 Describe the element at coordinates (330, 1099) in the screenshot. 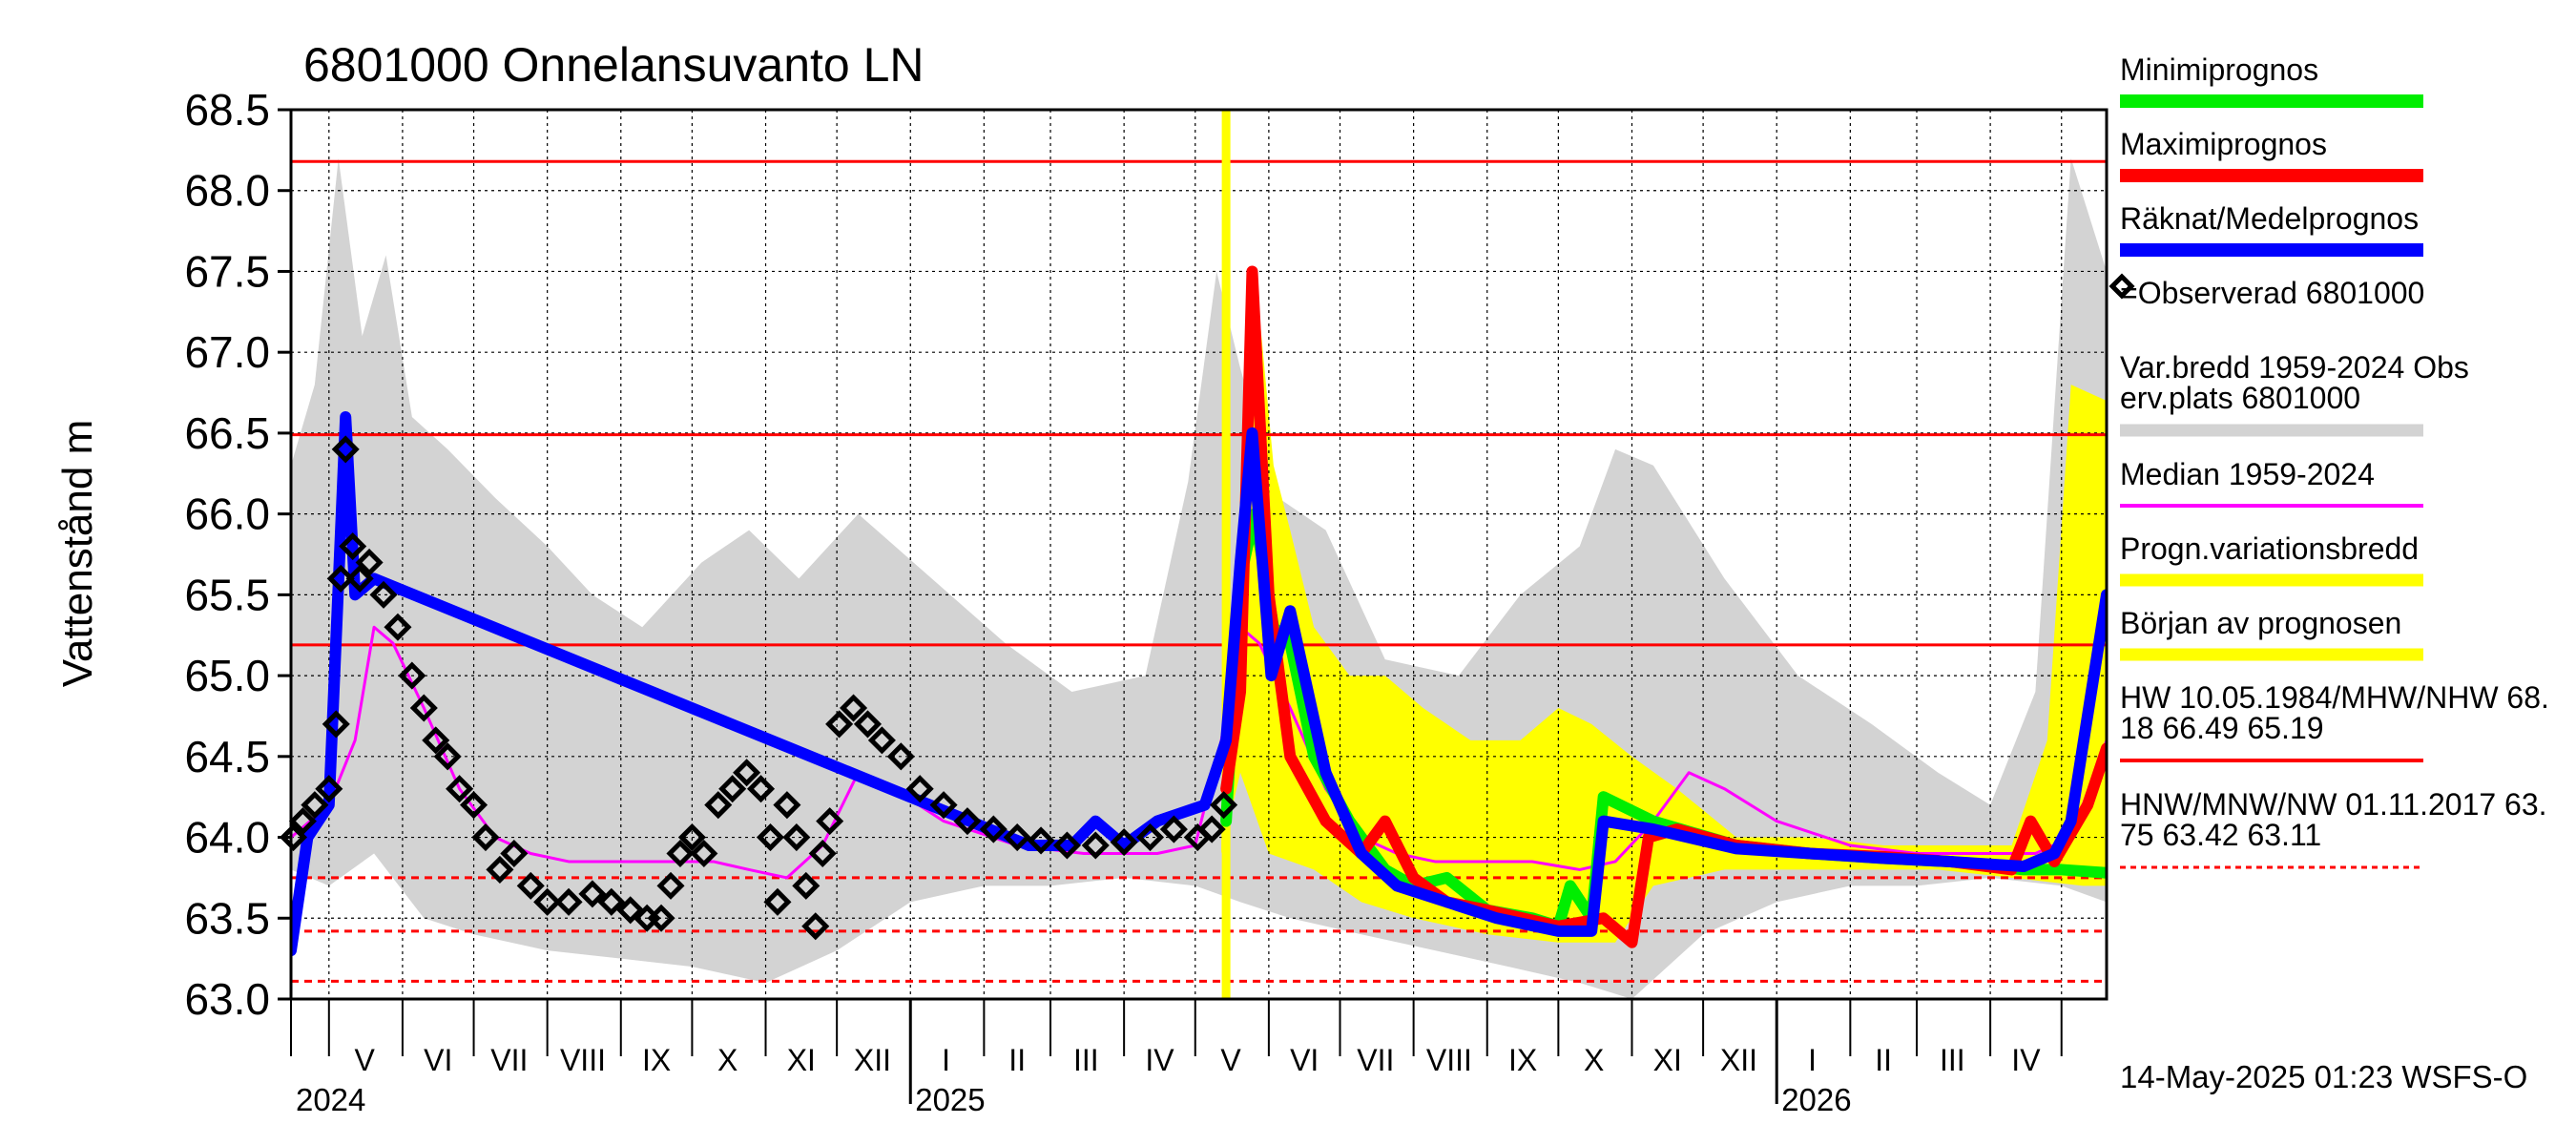

I see `x-year-label: 2024` at that location.